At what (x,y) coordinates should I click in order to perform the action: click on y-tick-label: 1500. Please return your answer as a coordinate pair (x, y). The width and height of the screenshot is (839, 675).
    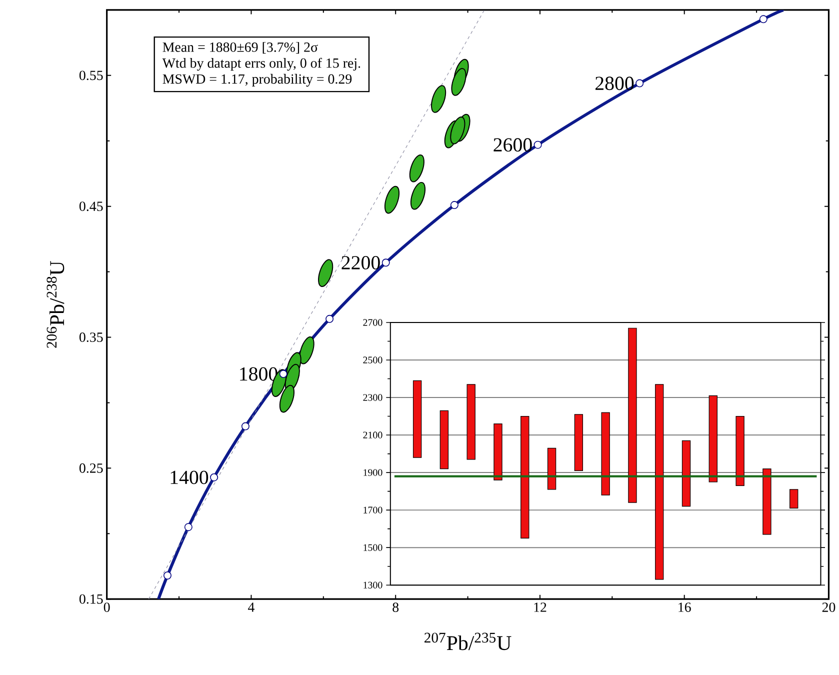
    Looking at the image, I should click on (373, 547).